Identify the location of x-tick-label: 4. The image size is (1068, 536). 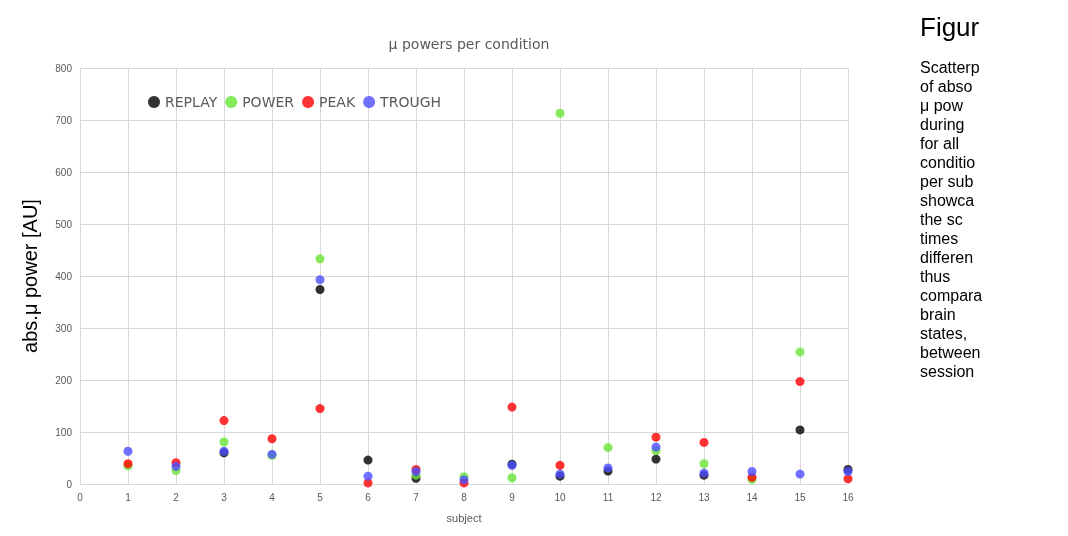
(272, 497).